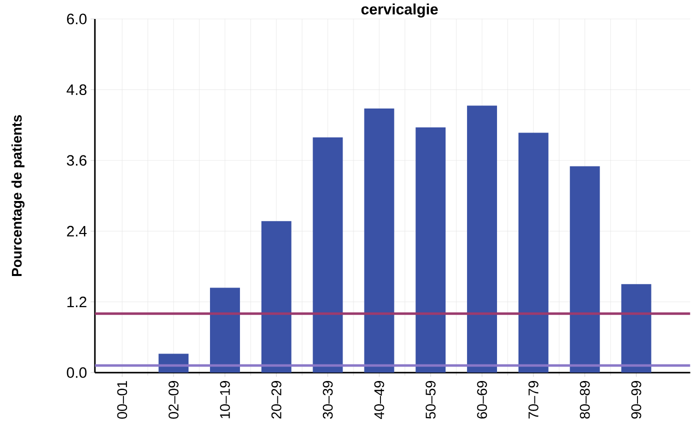 Image resolution: width=691 pixels, height=447 pixels. Describe the element at coordinates (585, 400) in the screenshot. I see `x-tick-label: 80–89` at that location.